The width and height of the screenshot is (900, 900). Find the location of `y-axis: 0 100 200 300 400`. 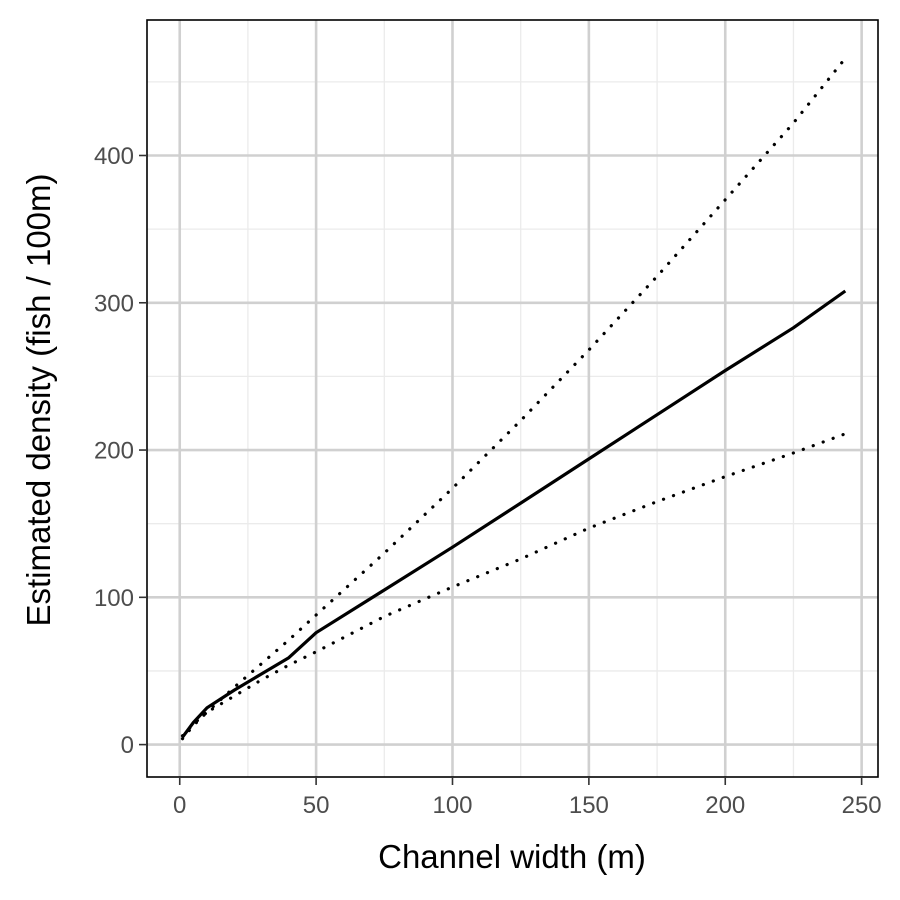

y-axis: 0 100 200 300 400 is located at coordinates (120, 451).